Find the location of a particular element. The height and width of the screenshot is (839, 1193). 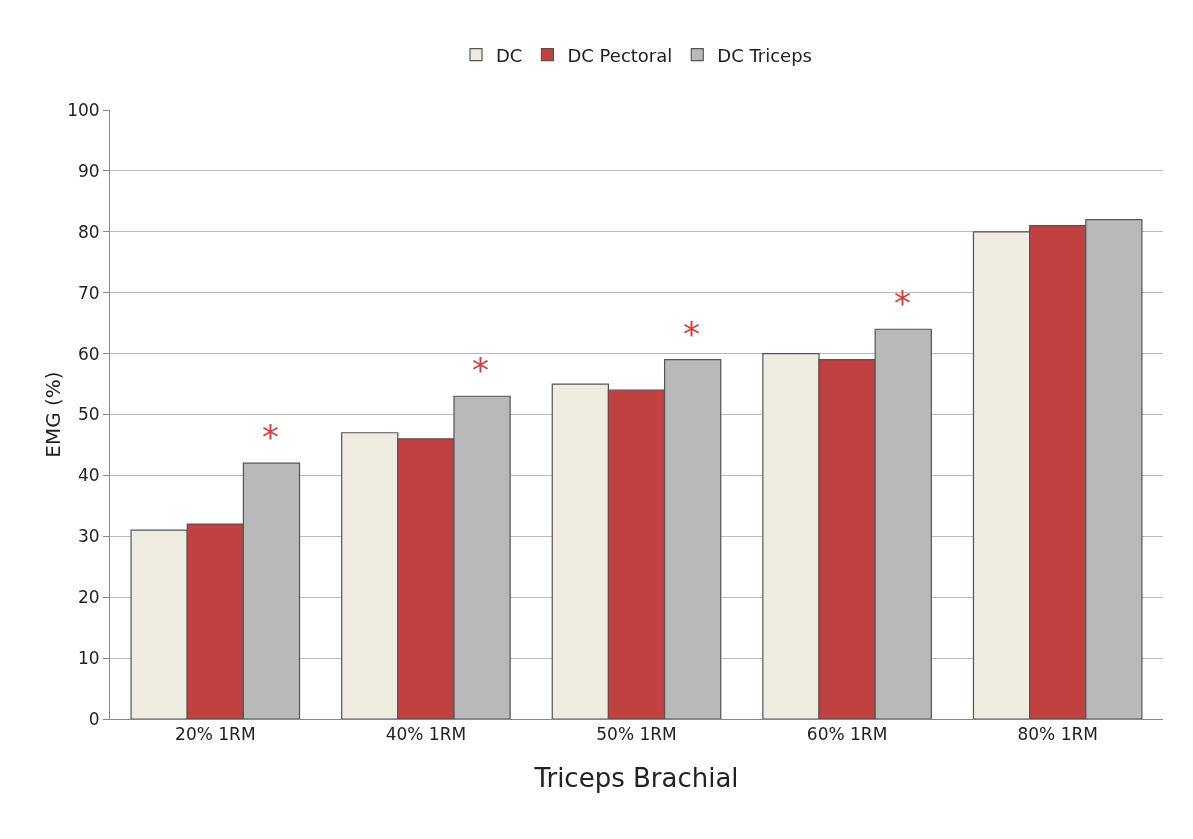

legend-label: DC Pectoral is located at coordinates (620, 55).